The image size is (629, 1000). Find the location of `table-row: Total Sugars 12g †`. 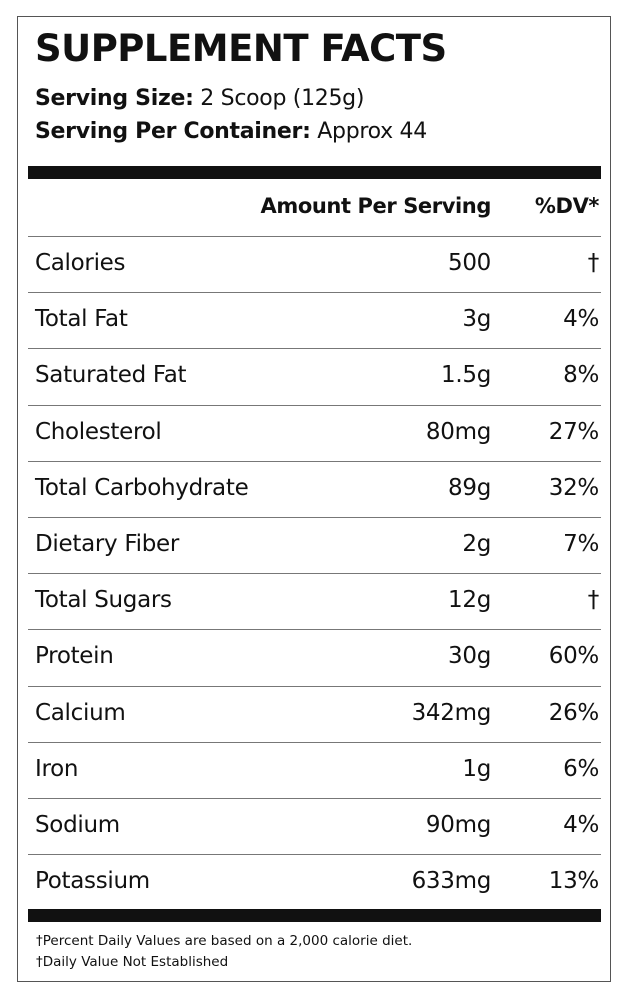

table-row: Total Sugars 12g † is located at coordinates (314, 601).